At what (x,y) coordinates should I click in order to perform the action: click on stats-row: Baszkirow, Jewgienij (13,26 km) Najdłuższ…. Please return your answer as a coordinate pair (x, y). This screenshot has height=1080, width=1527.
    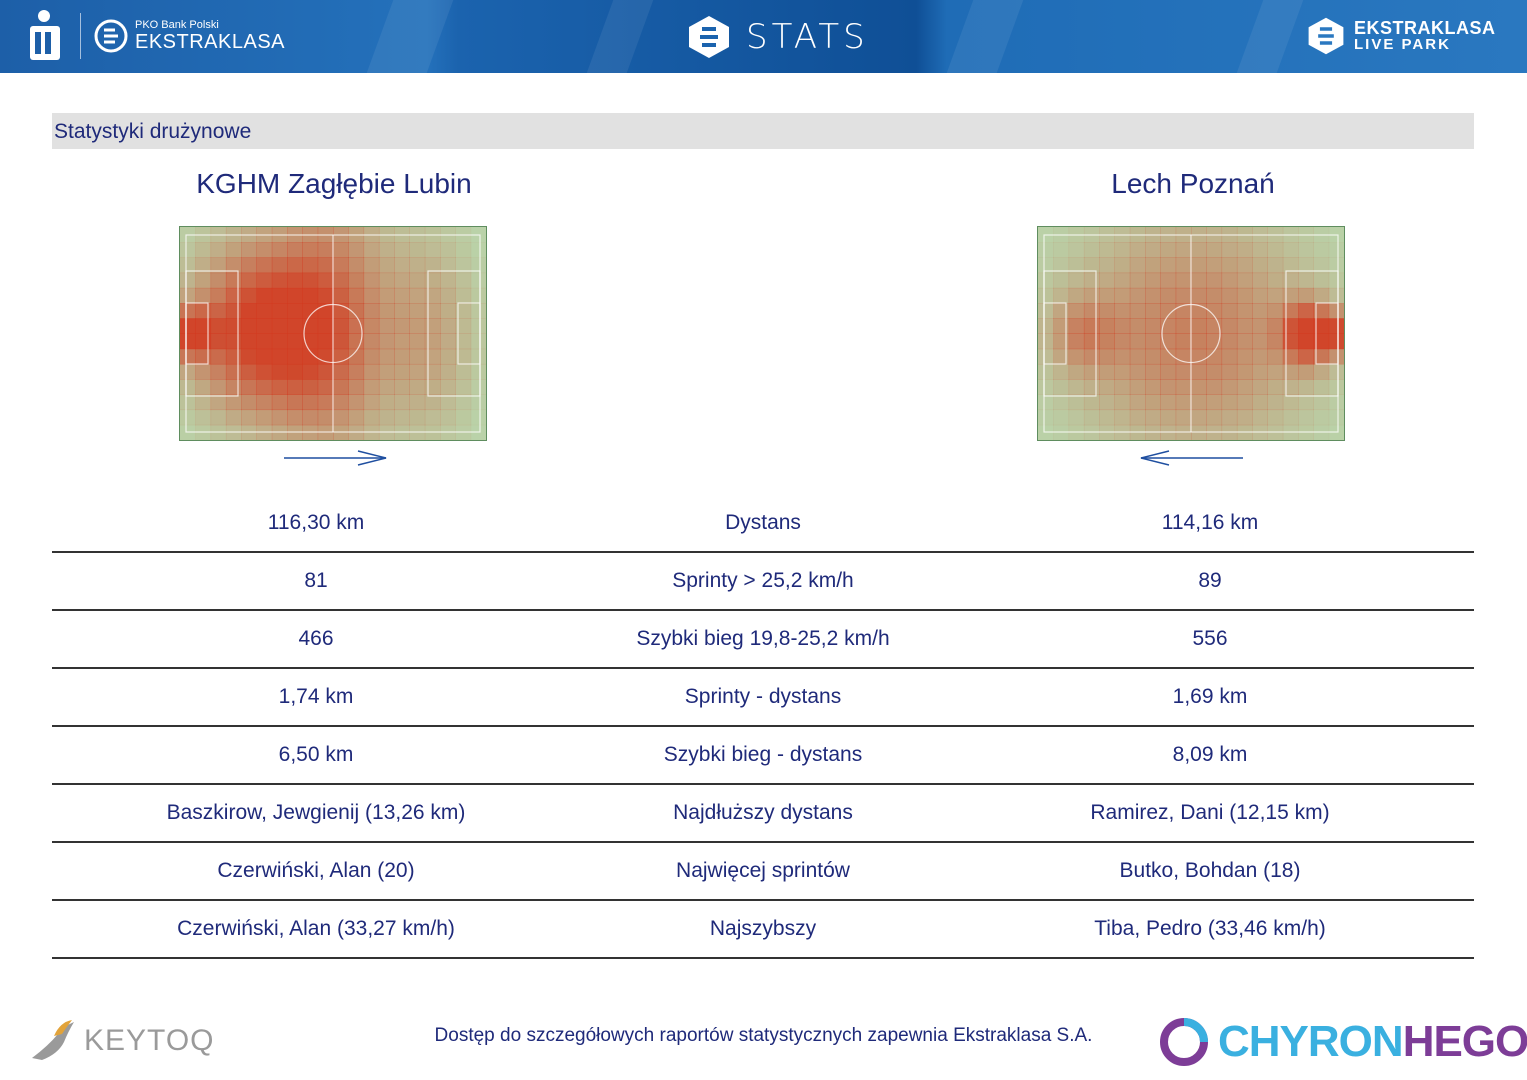
    Looking at the image, I should click on (763, 813).